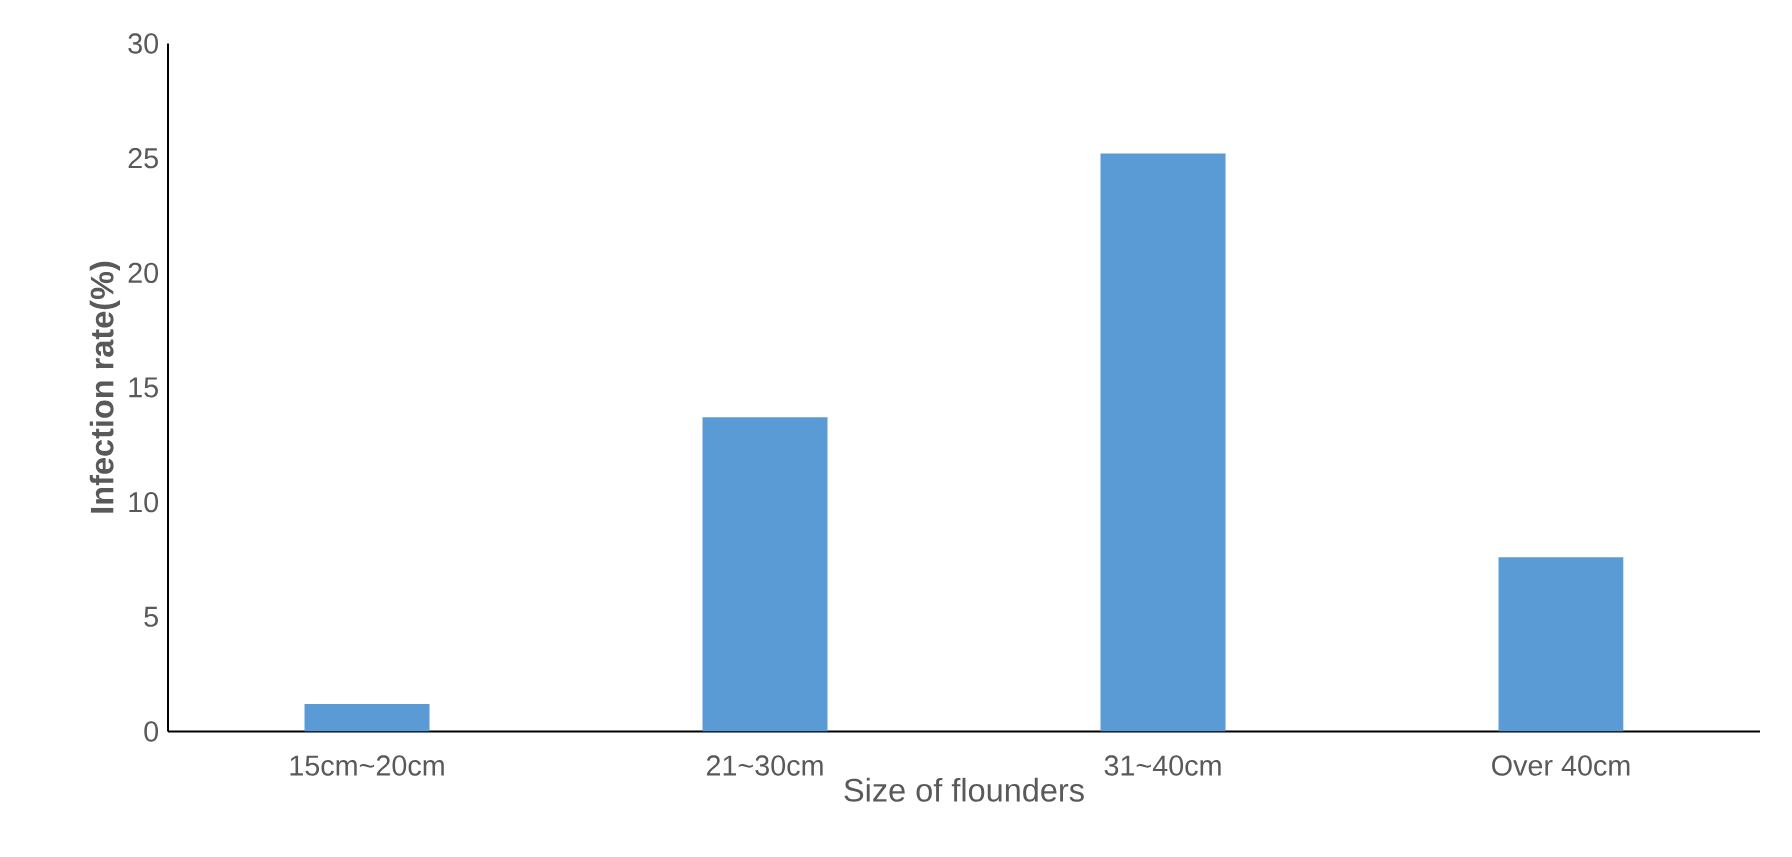  I want to click on y-axis-title: Infection rate(%), so click(105, 387).